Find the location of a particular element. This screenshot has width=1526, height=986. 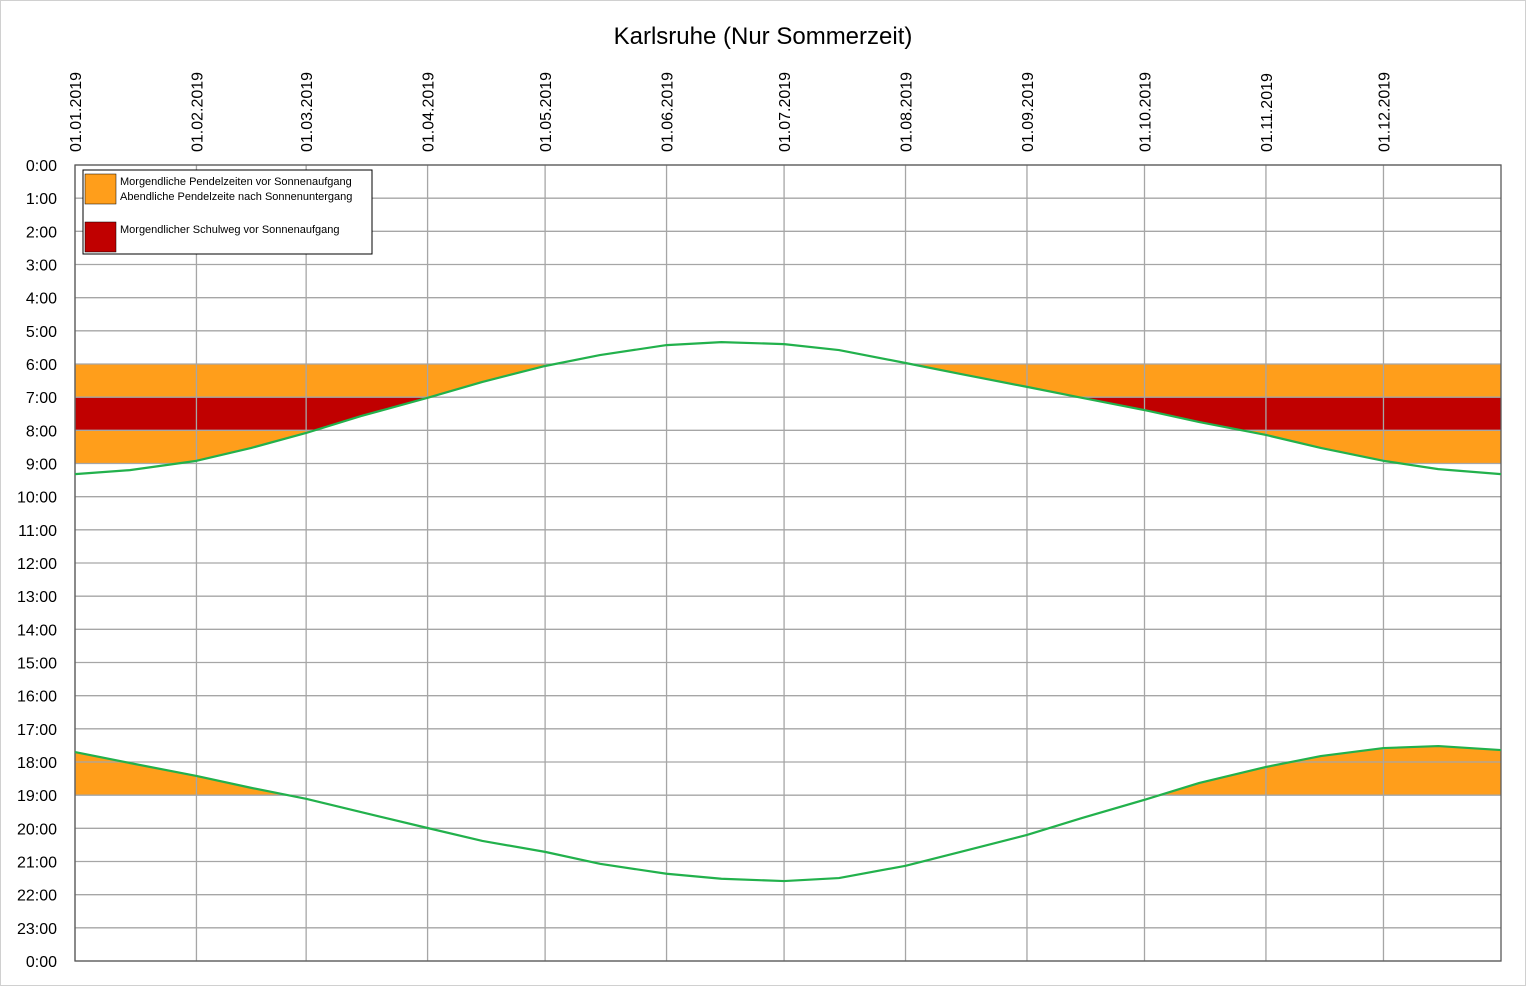

y-tick-label: 9:00 is located at coordinates (41, 465).